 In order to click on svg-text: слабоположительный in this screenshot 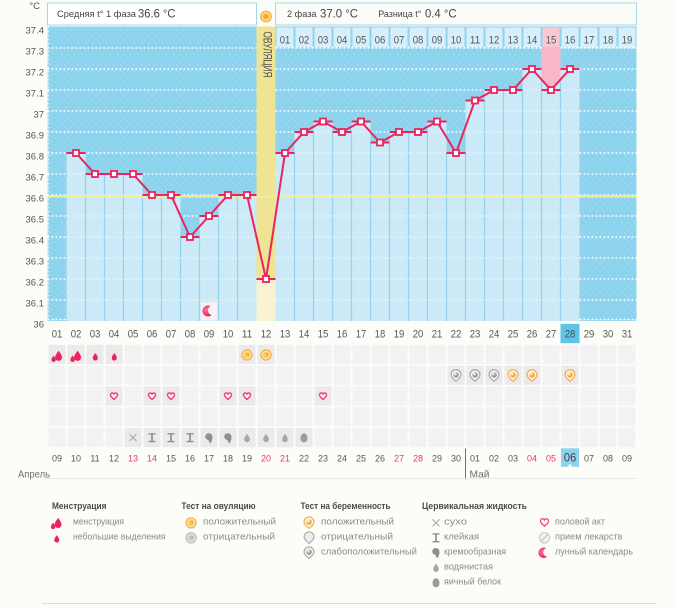, I will do `click(369, 552)`.